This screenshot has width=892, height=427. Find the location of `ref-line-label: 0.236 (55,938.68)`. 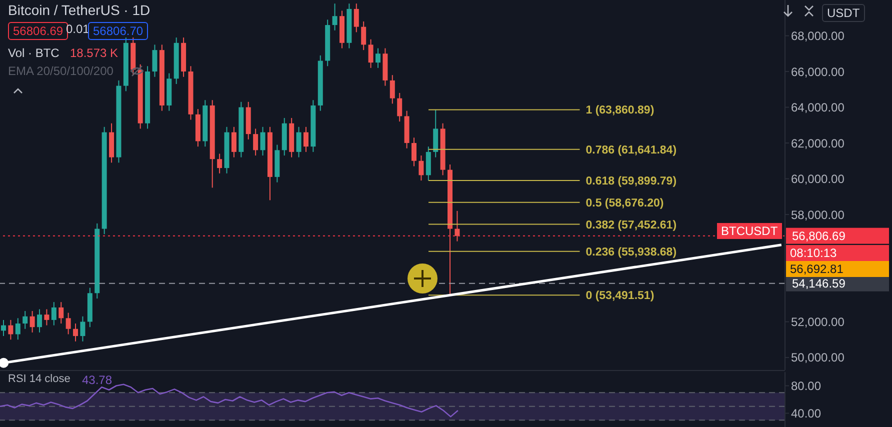

ref-line-label: 0.236 (55,938.68) is located at coordinates (631, 252).